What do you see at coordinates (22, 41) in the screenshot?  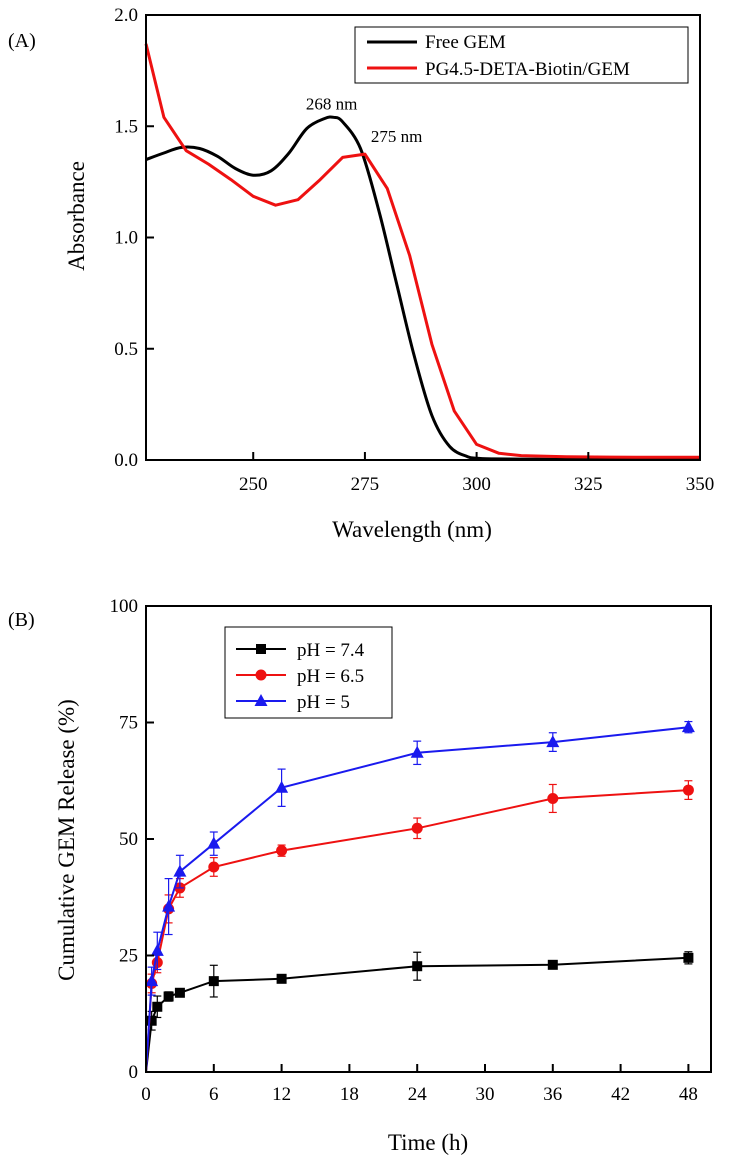 I see `panel-a-label: (A)` at bounding box center [22, 41].